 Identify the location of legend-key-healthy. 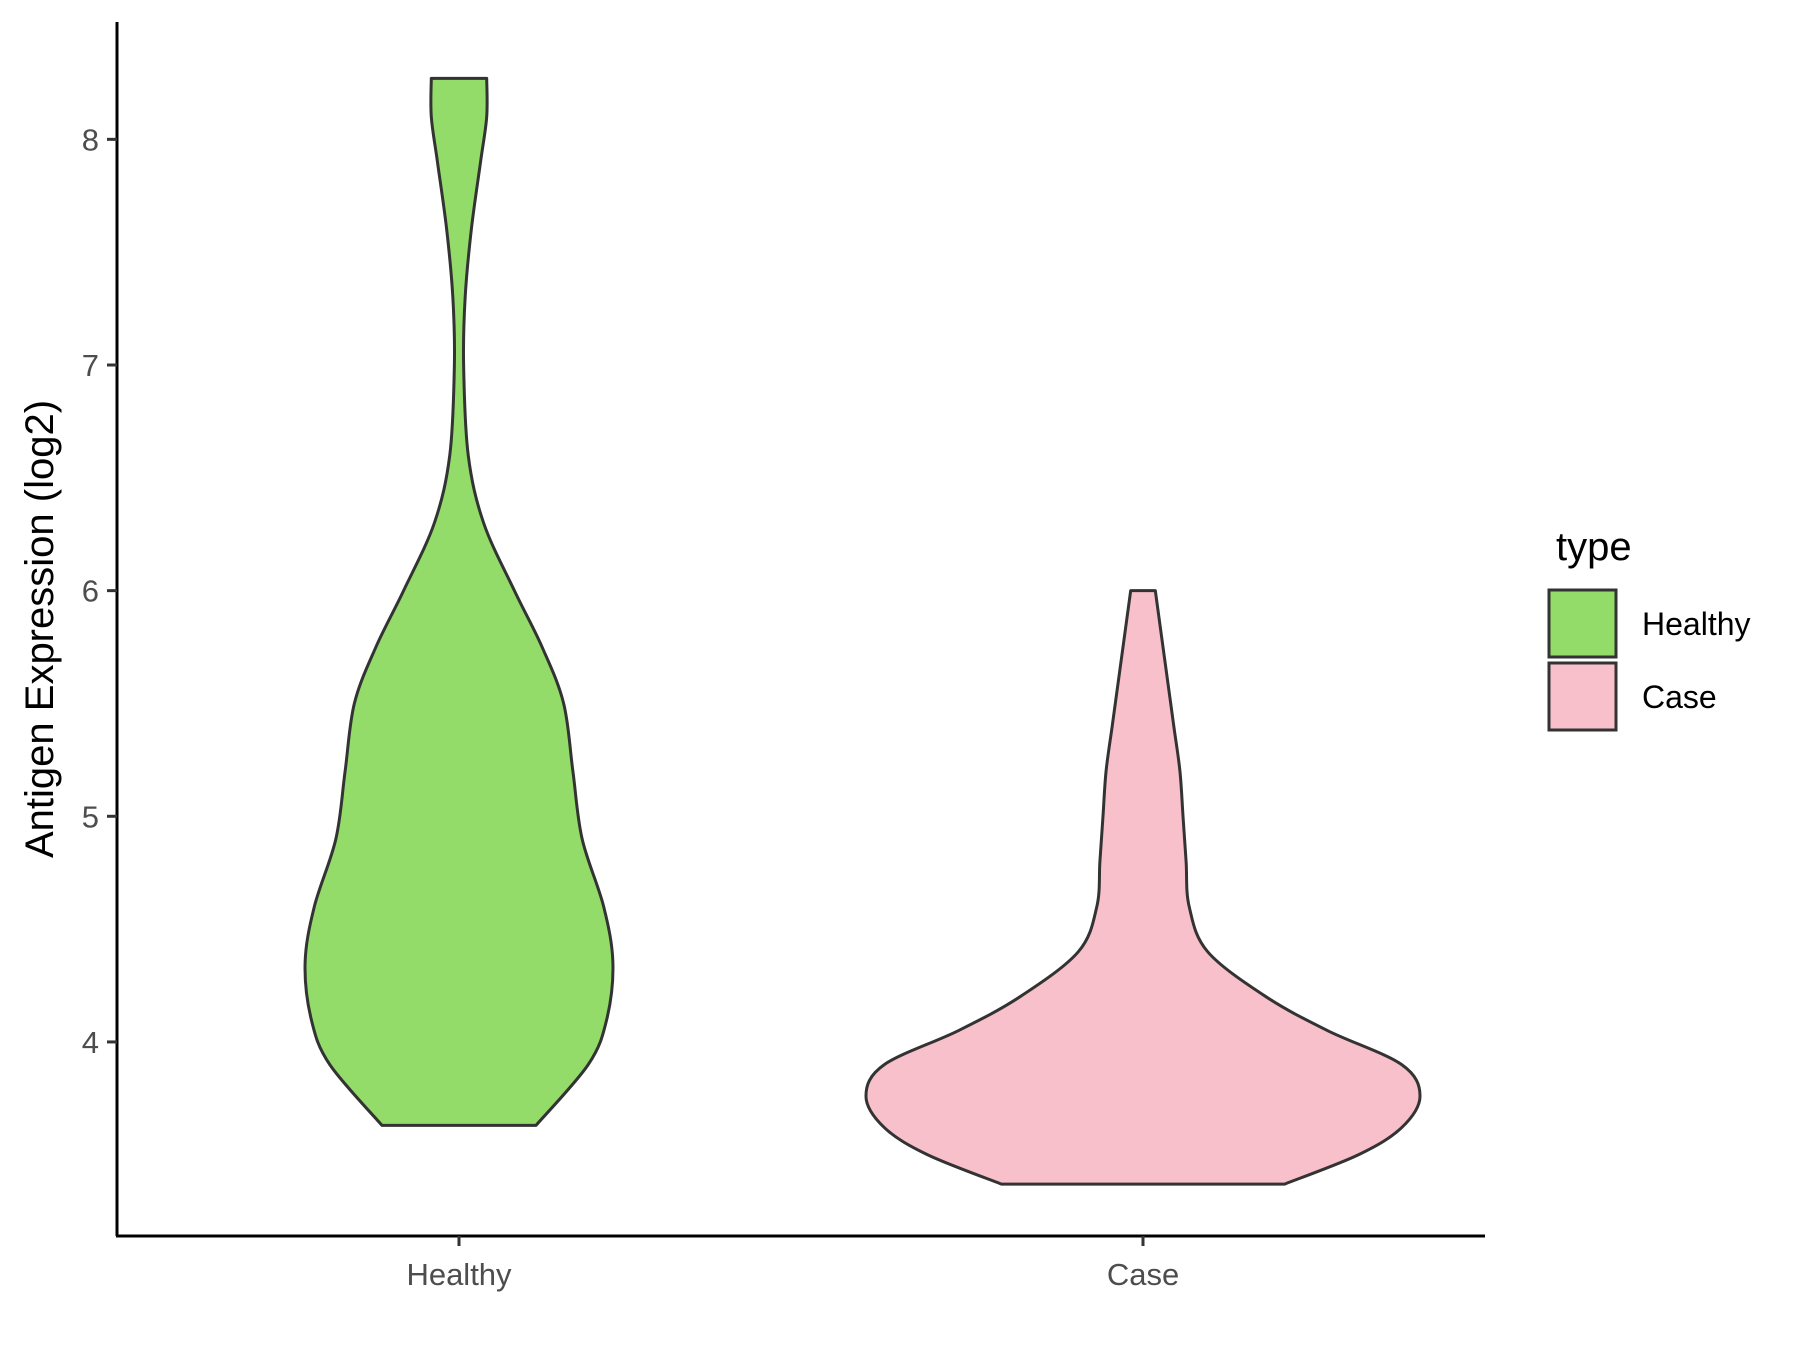
(1582, 623).